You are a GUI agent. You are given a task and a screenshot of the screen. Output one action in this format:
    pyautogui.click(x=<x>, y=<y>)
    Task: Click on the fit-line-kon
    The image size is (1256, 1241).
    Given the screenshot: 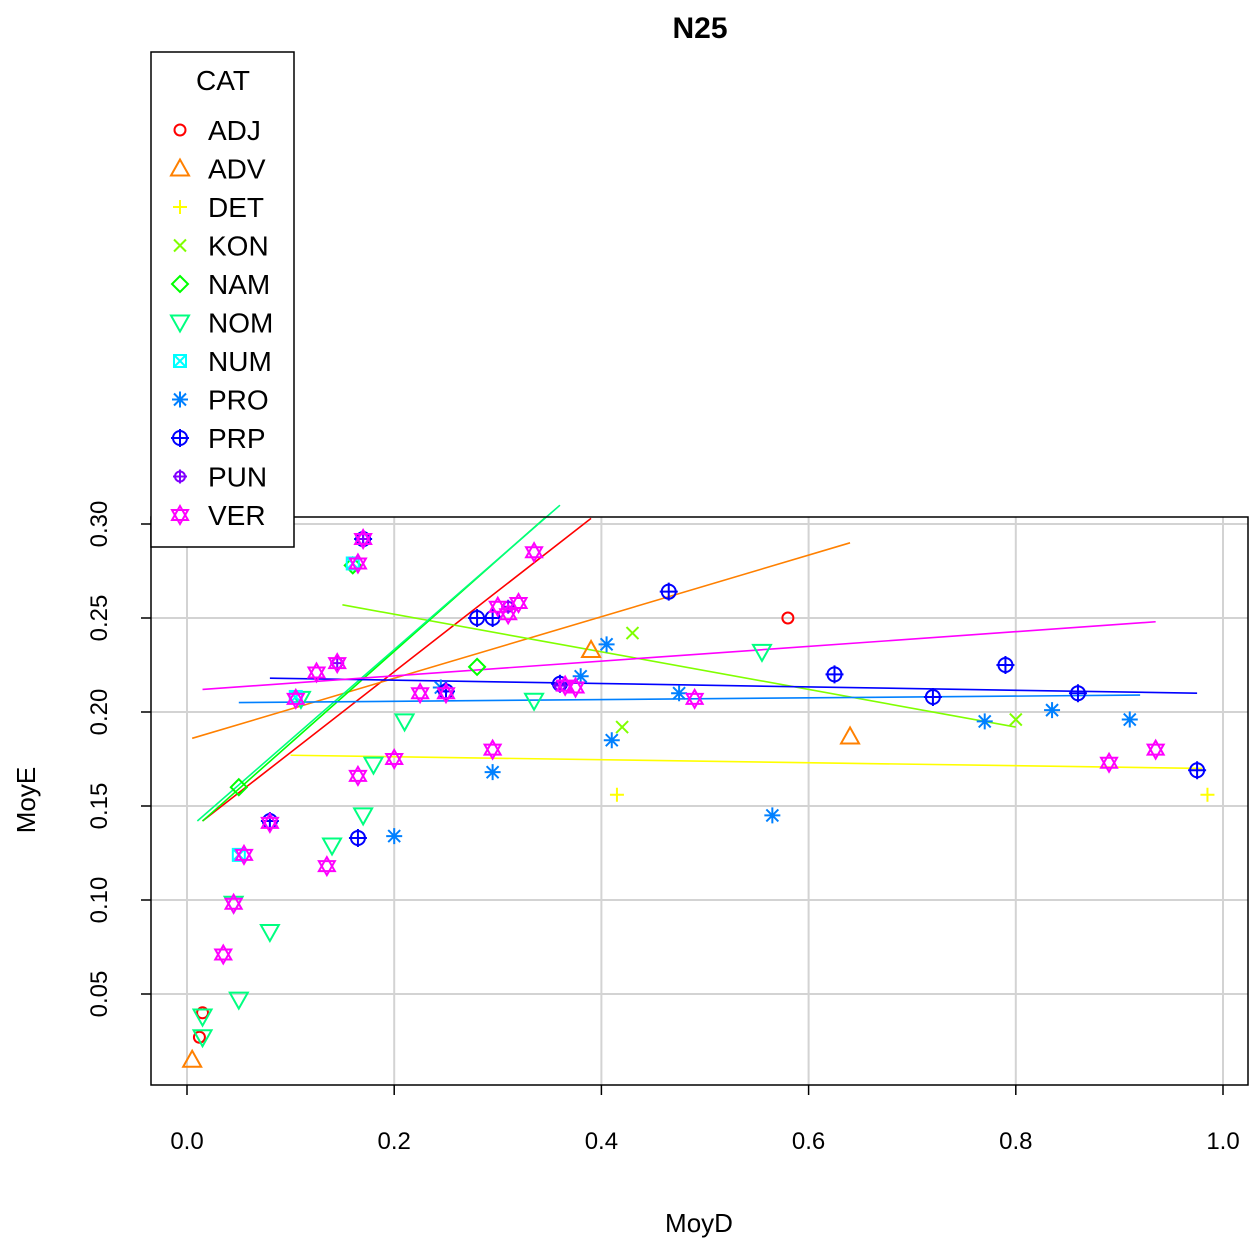 What is the action you would take?
    pyautogui.click(x=679, y=666)
    